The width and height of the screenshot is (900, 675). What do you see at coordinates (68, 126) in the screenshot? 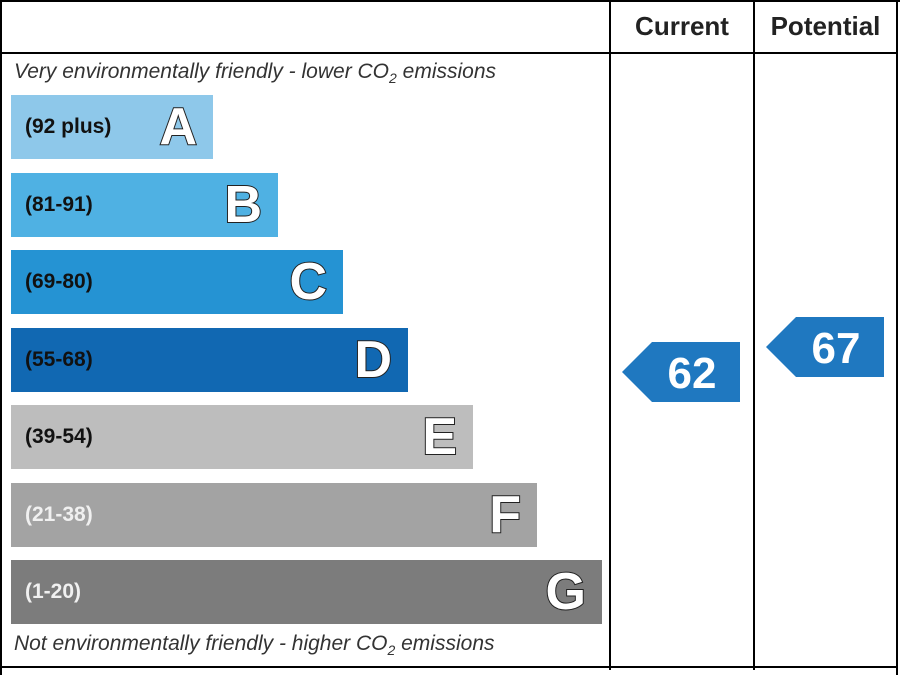
I see `band-range-label: (92 plus)` at bounding box center [68, 126].